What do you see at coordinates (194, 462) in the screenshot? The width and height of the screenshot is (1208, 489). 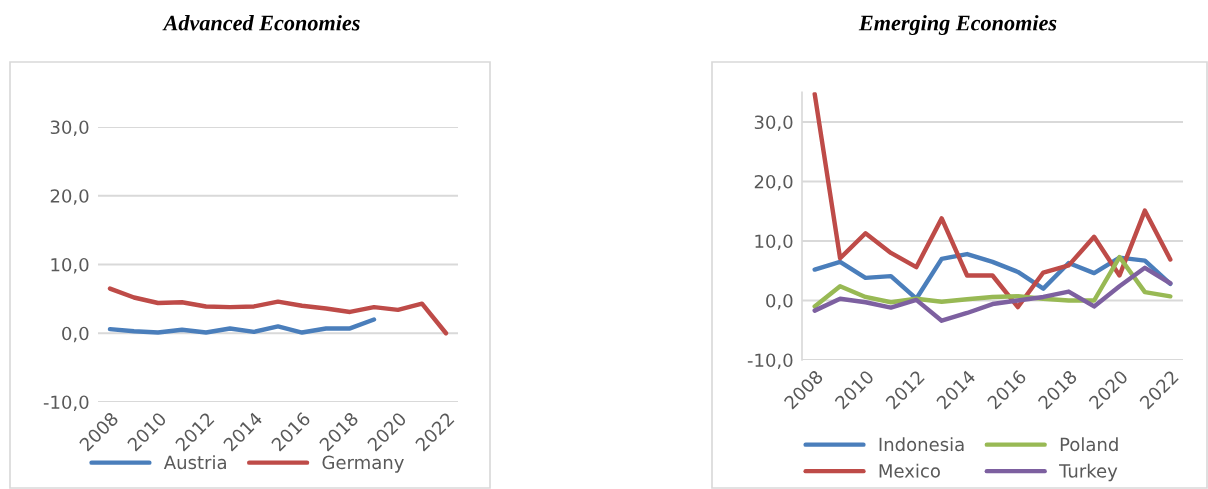 I see `legend-label: Austria` at bounding box center [194, 462].